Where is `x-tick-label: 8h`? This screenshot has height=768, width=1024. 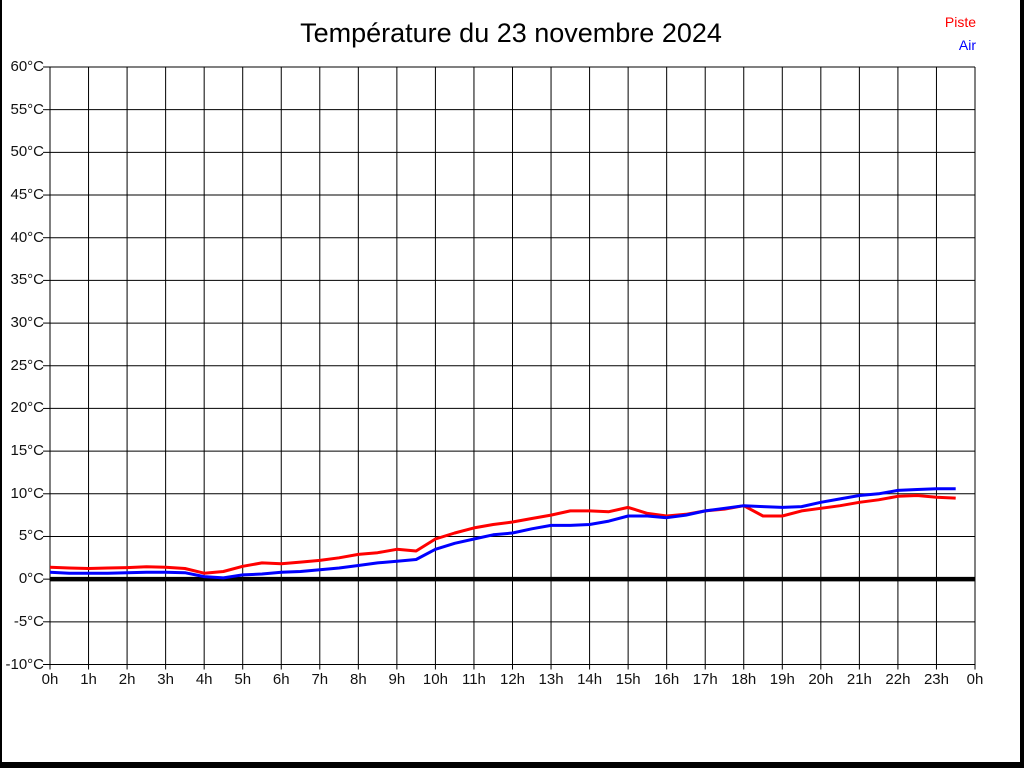 x-tick-label: 8h is located at coordinates (358, 679).